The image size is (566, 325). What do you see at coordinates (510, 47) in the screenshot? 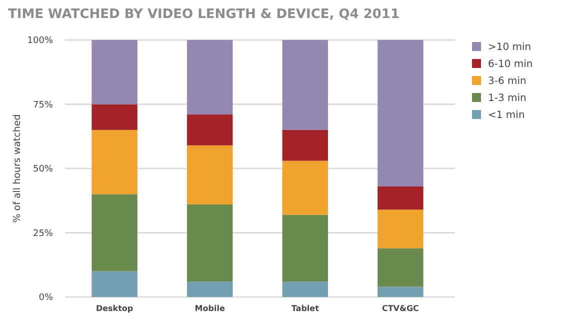
I see `legend-label: >10 min` at bounding box center [510, 47].